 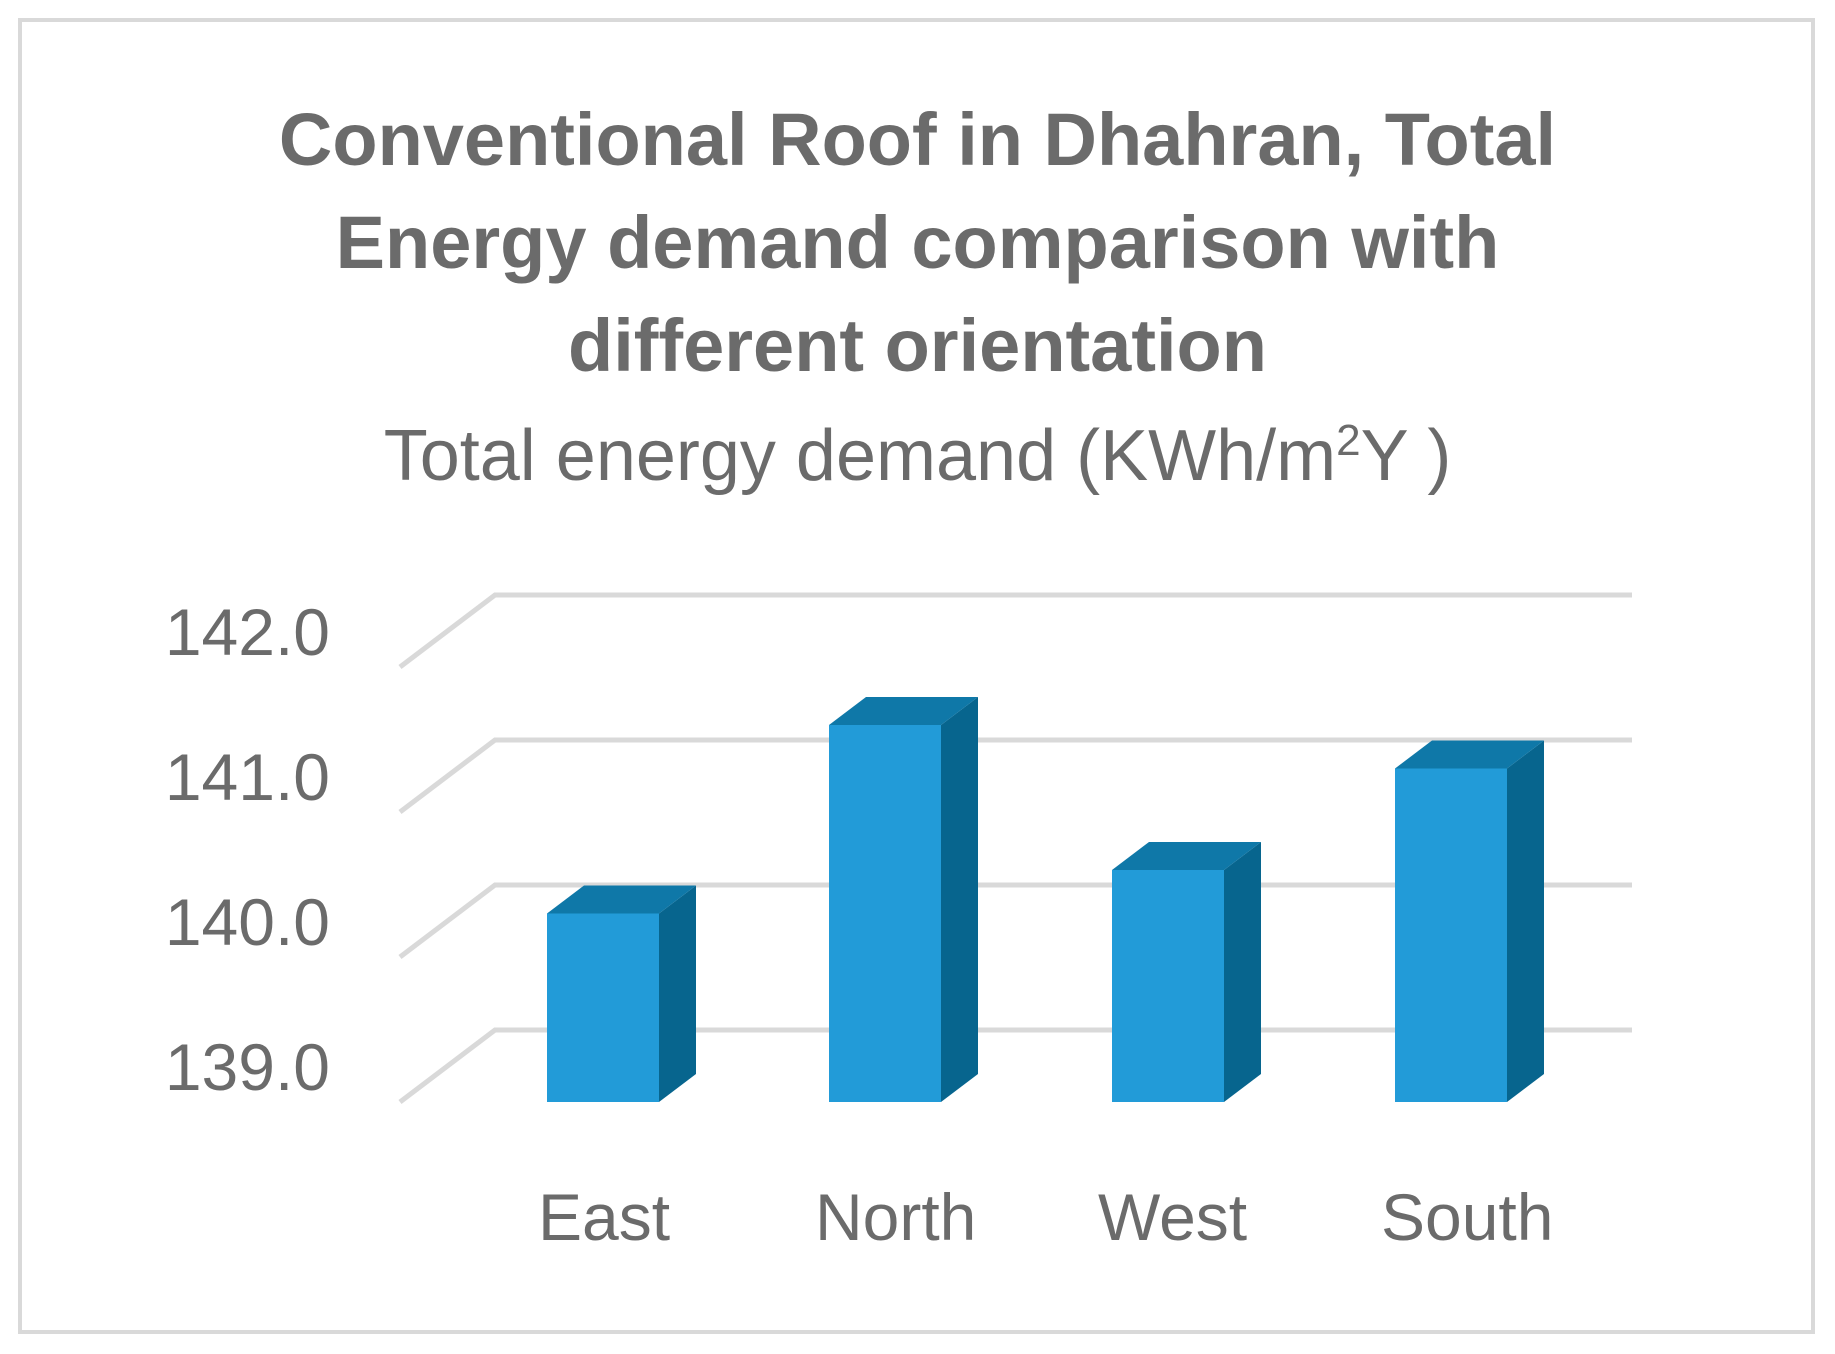 What do you see at coordinates (1467, 1217) in the screenshot?
I see `x-tick-label: South` at bounding box center [1467, 1217].